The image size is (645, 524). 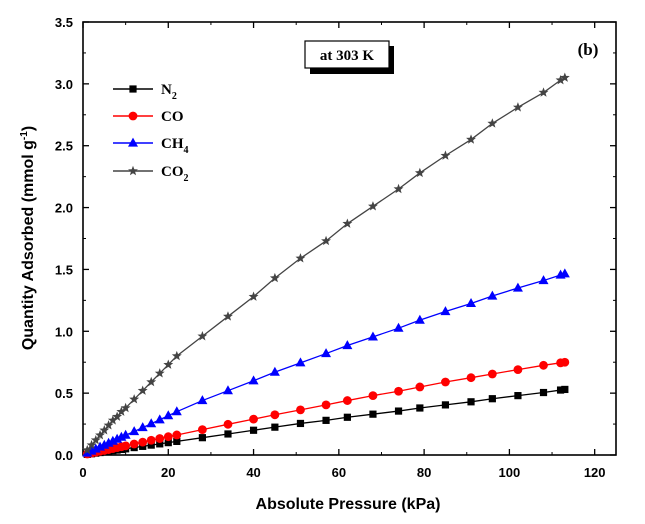 I want to click on legend-item-n2: N2, so click(x=145, y=92).